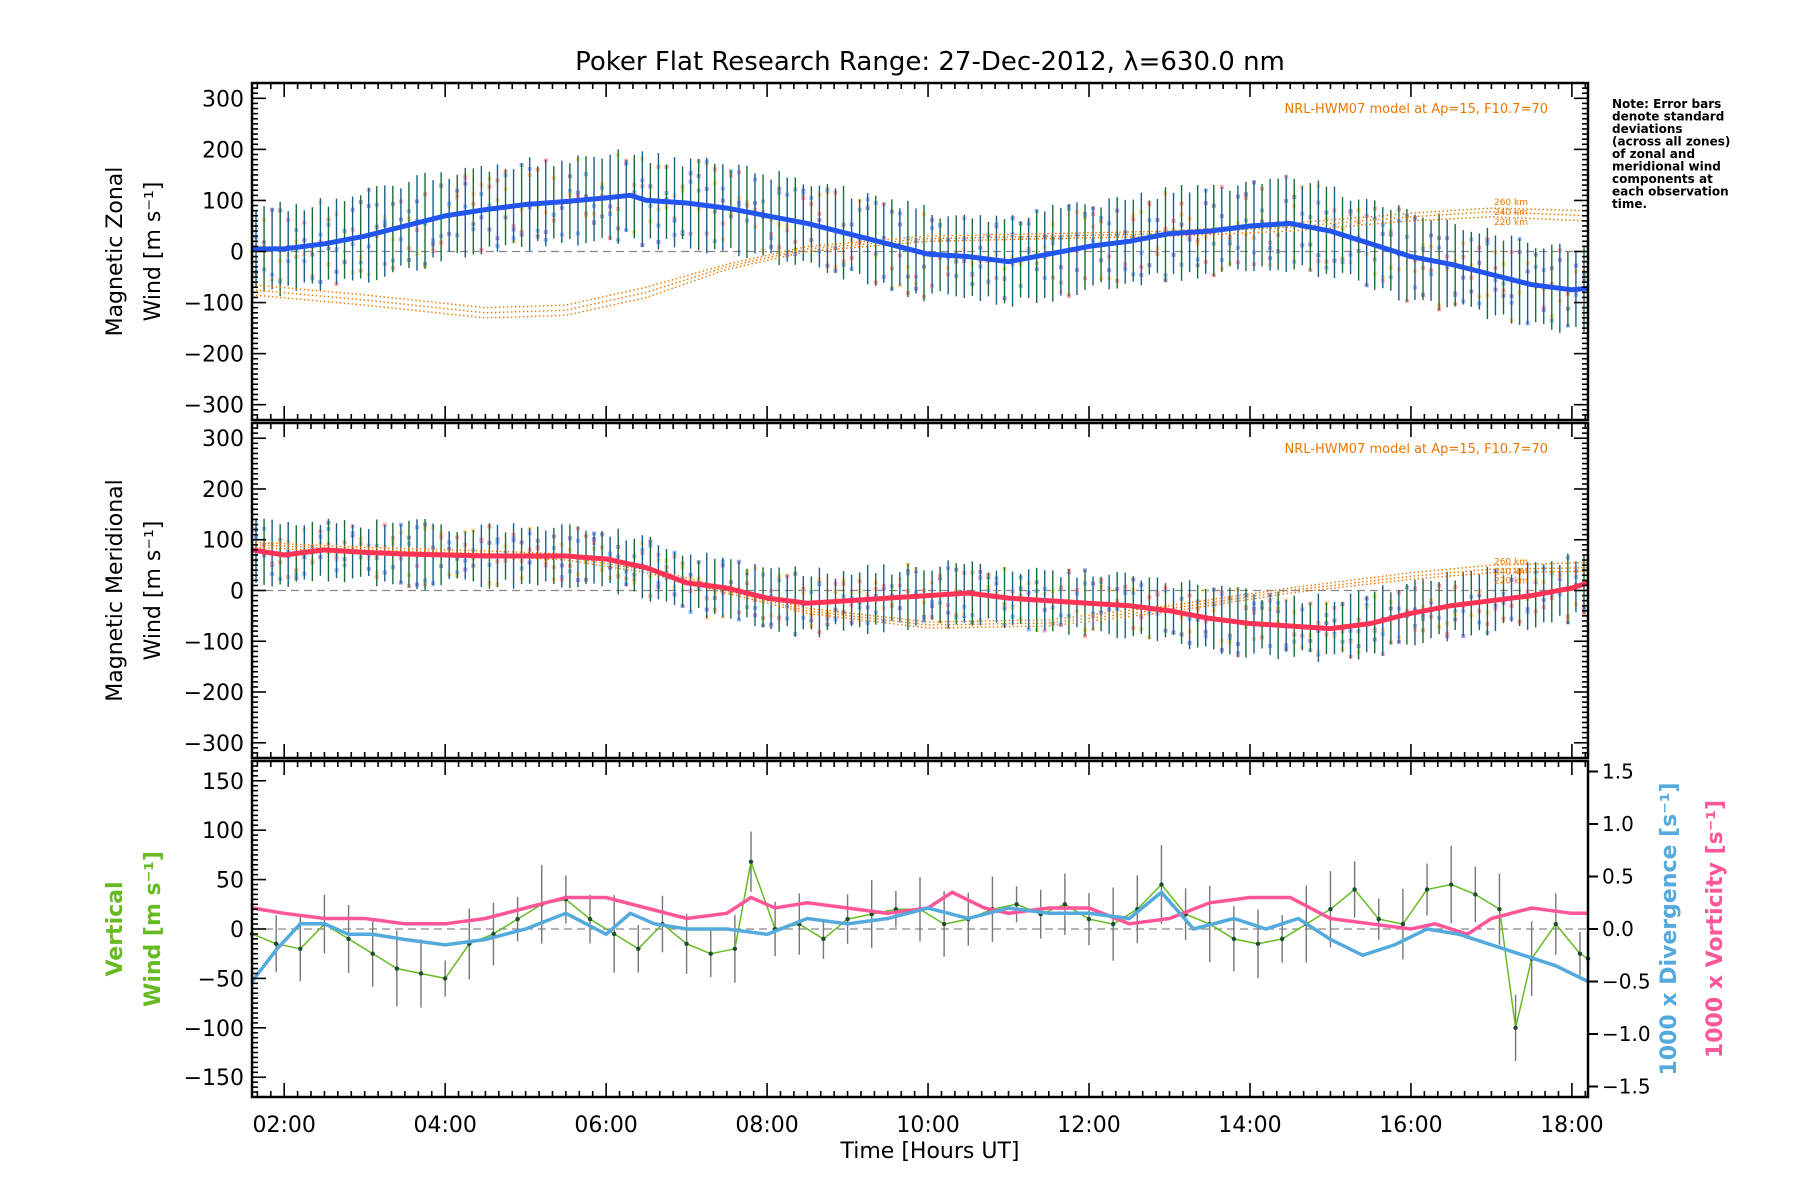 This screenshot has width=1800, height=1200. What do you see at coordinates (1088, 1125) in the screenshot?
I see `x-tick-label: 12:00` at bounding box center [1088, 1125].